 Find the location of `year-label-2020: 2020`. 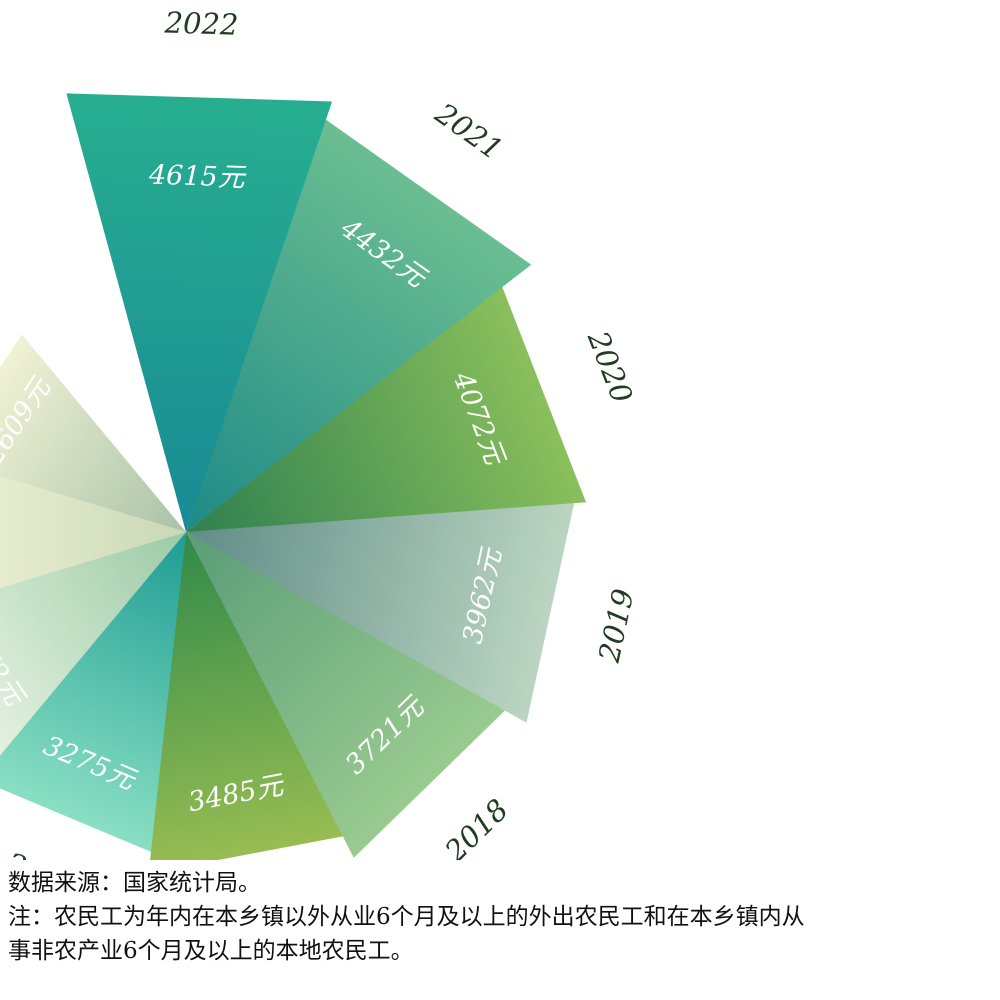

year-label-2020: 2020 is located at coordinates (610, 367).